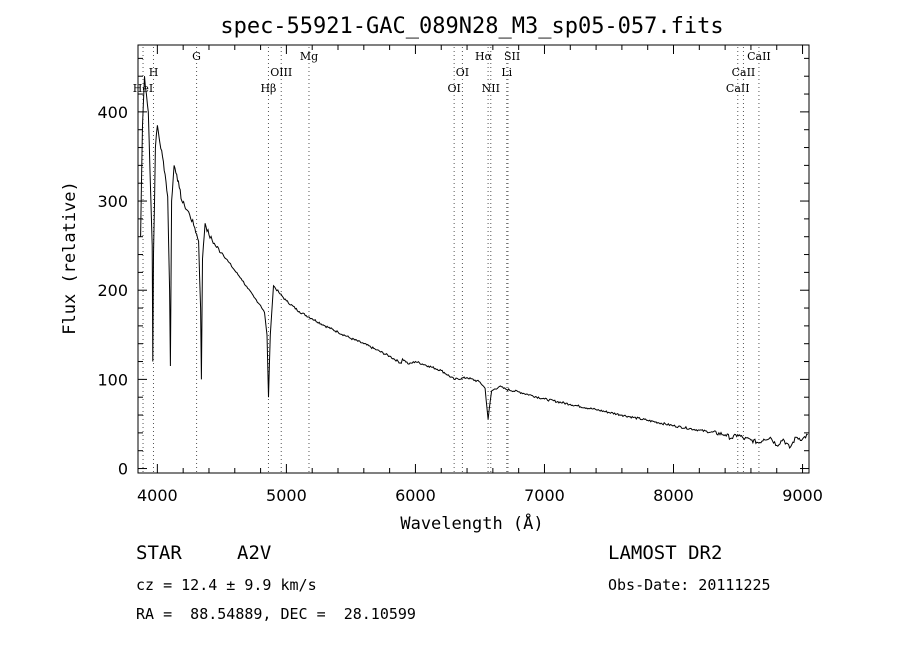 This screenshot has height=650, width=900. What do you see at coordinates (157, 495) in the screenshot?
I see `x-tick-label: 4000` at bounding box center [157, 495].